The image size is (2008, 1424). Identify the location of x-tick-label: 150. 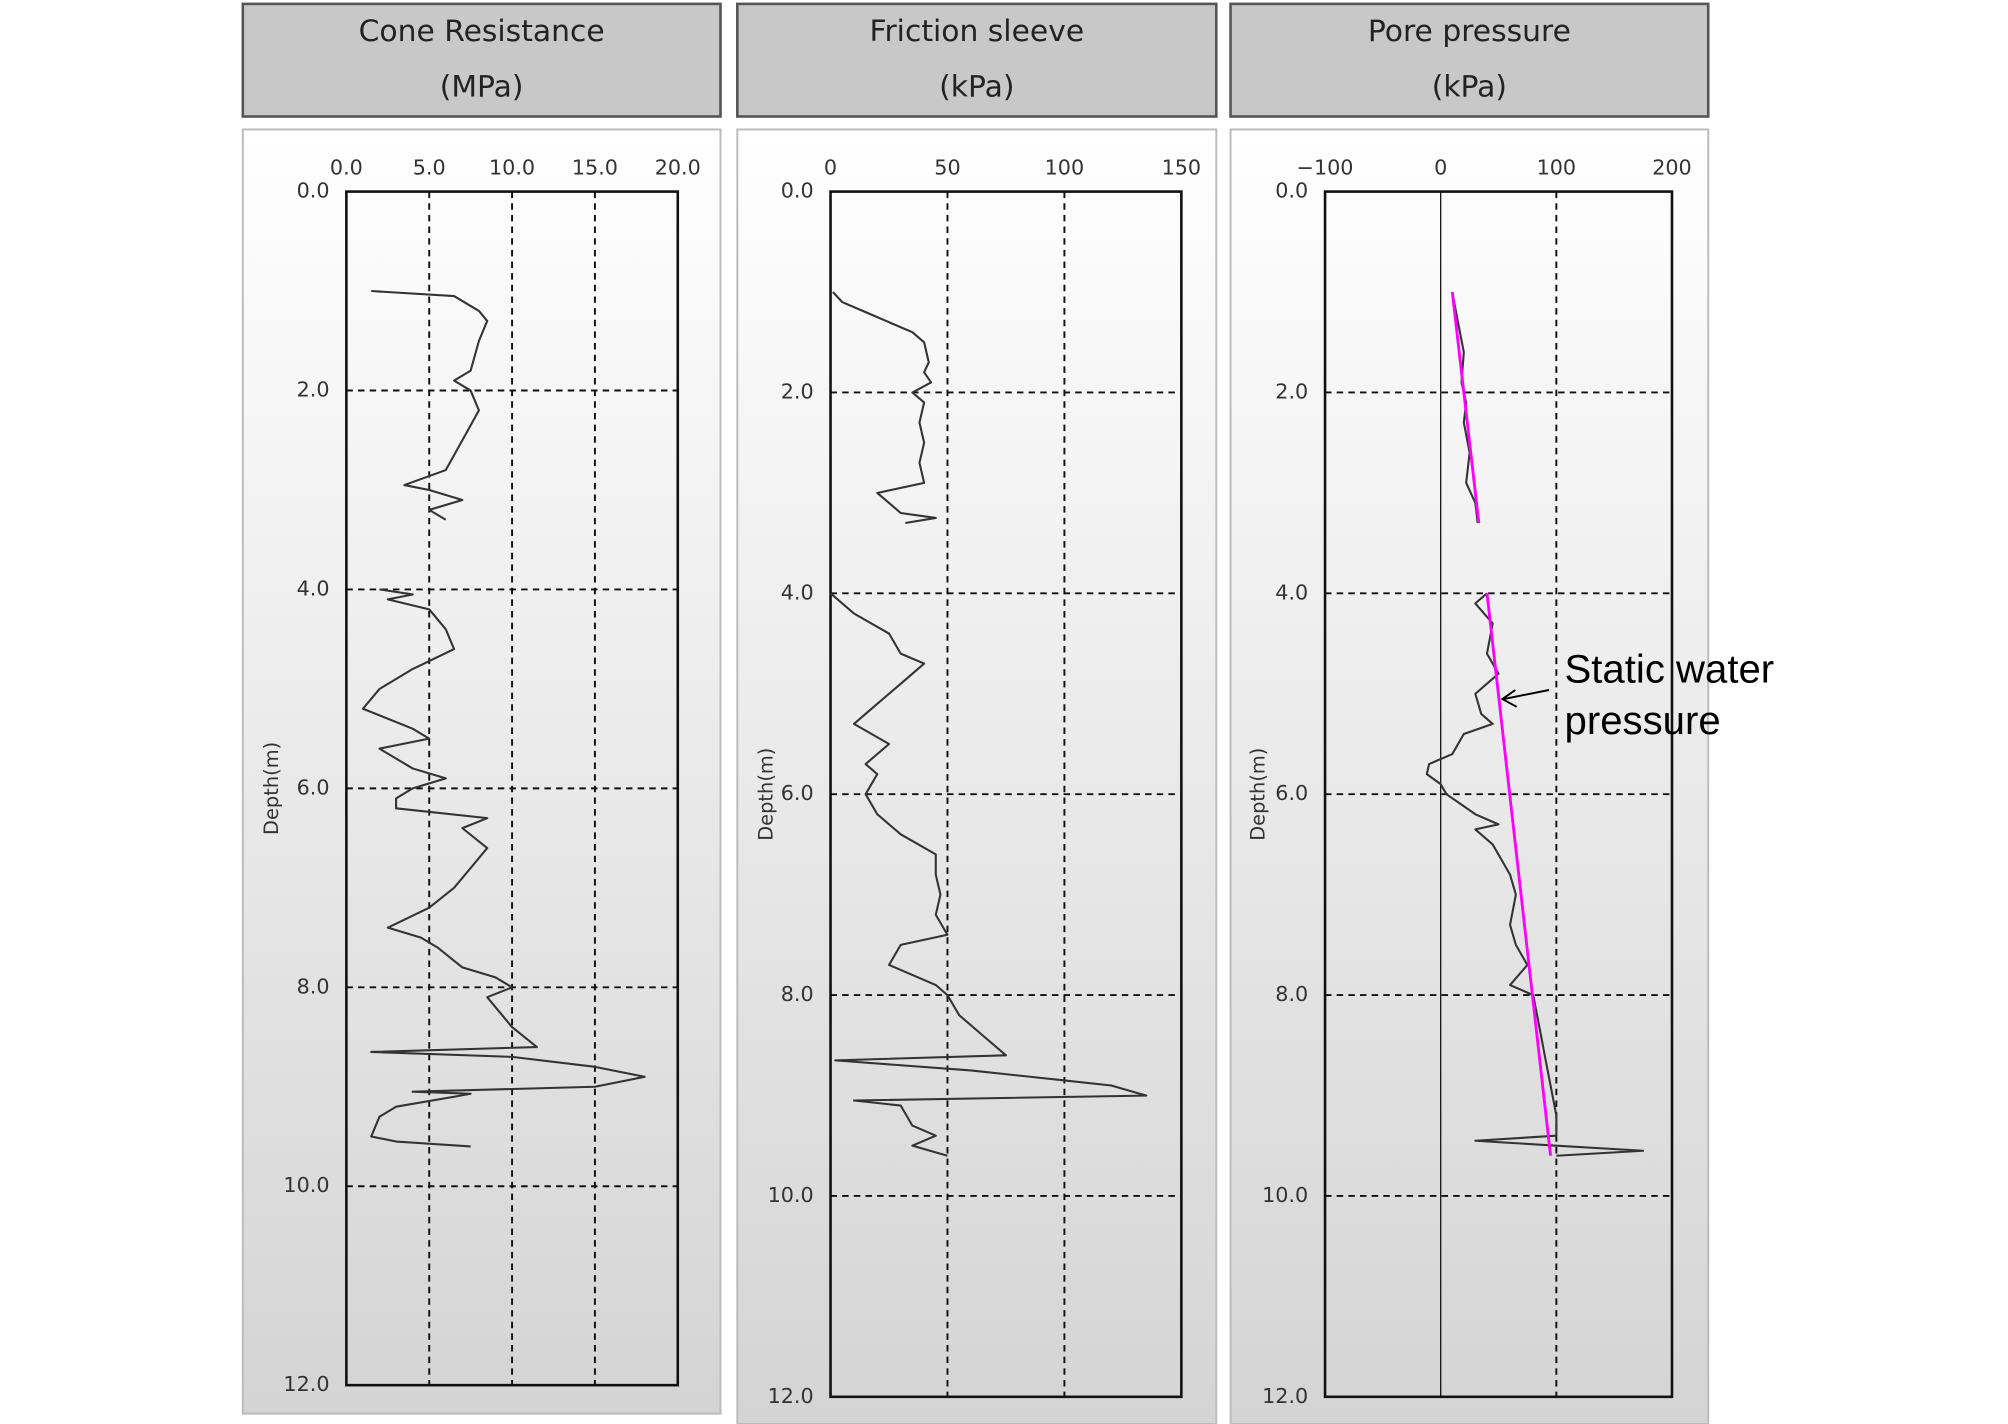
(1182, 167).